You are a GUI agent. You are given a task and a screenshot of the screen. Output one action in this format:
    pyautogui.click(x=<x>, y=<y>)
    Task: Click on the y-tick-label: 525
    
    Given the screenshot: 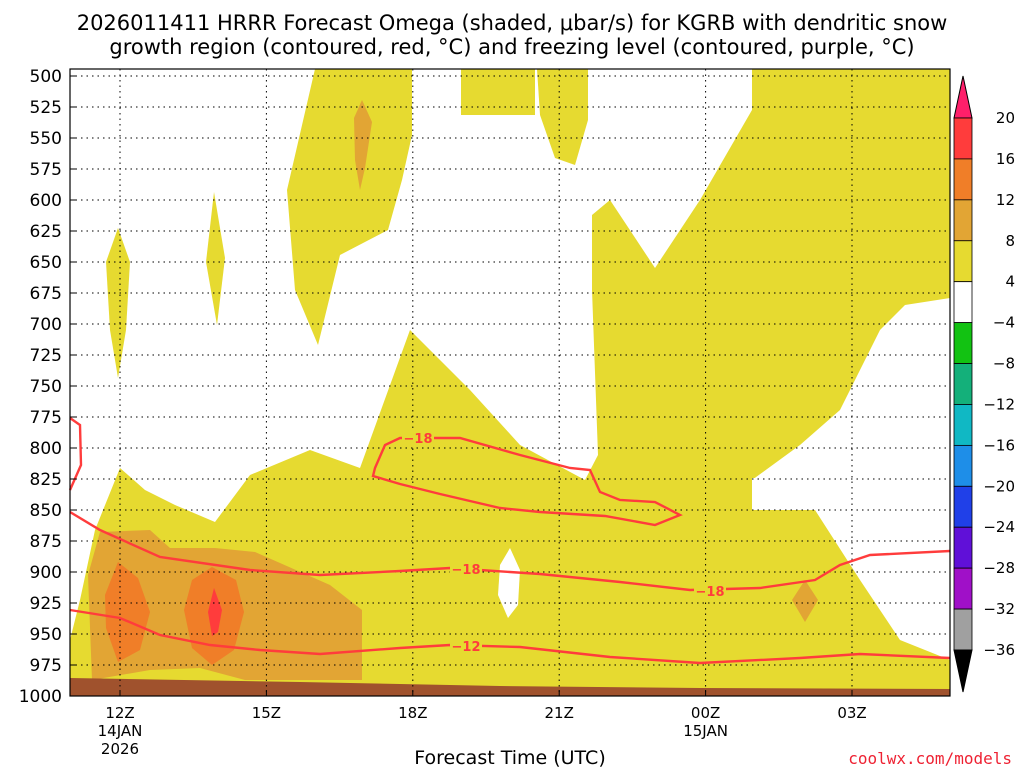 What is the action you would take?
    pyautogui.click(x=46, y=108)
    